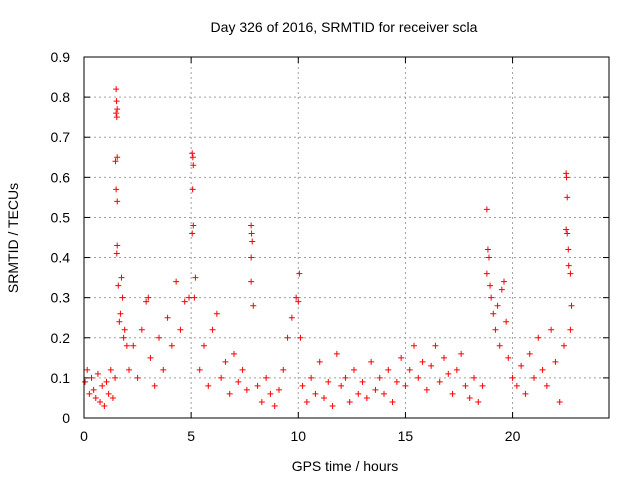 This screenshot has width=640, height=480. I want to click on x-tick-label: 10, so click(298, 436).